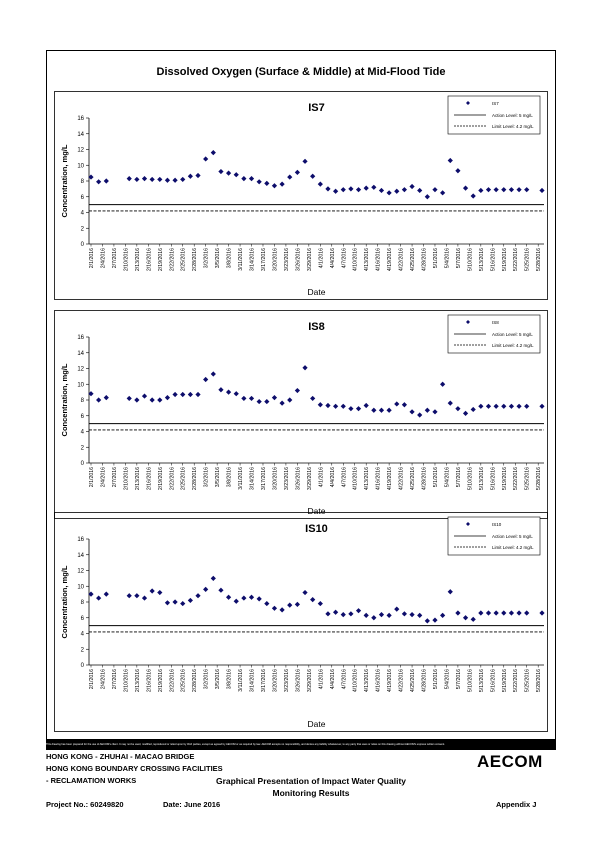  Describe the element at coordinates (493, 478) in the screenshot. I see `x-tick-label: 5/16/2016` at that location.